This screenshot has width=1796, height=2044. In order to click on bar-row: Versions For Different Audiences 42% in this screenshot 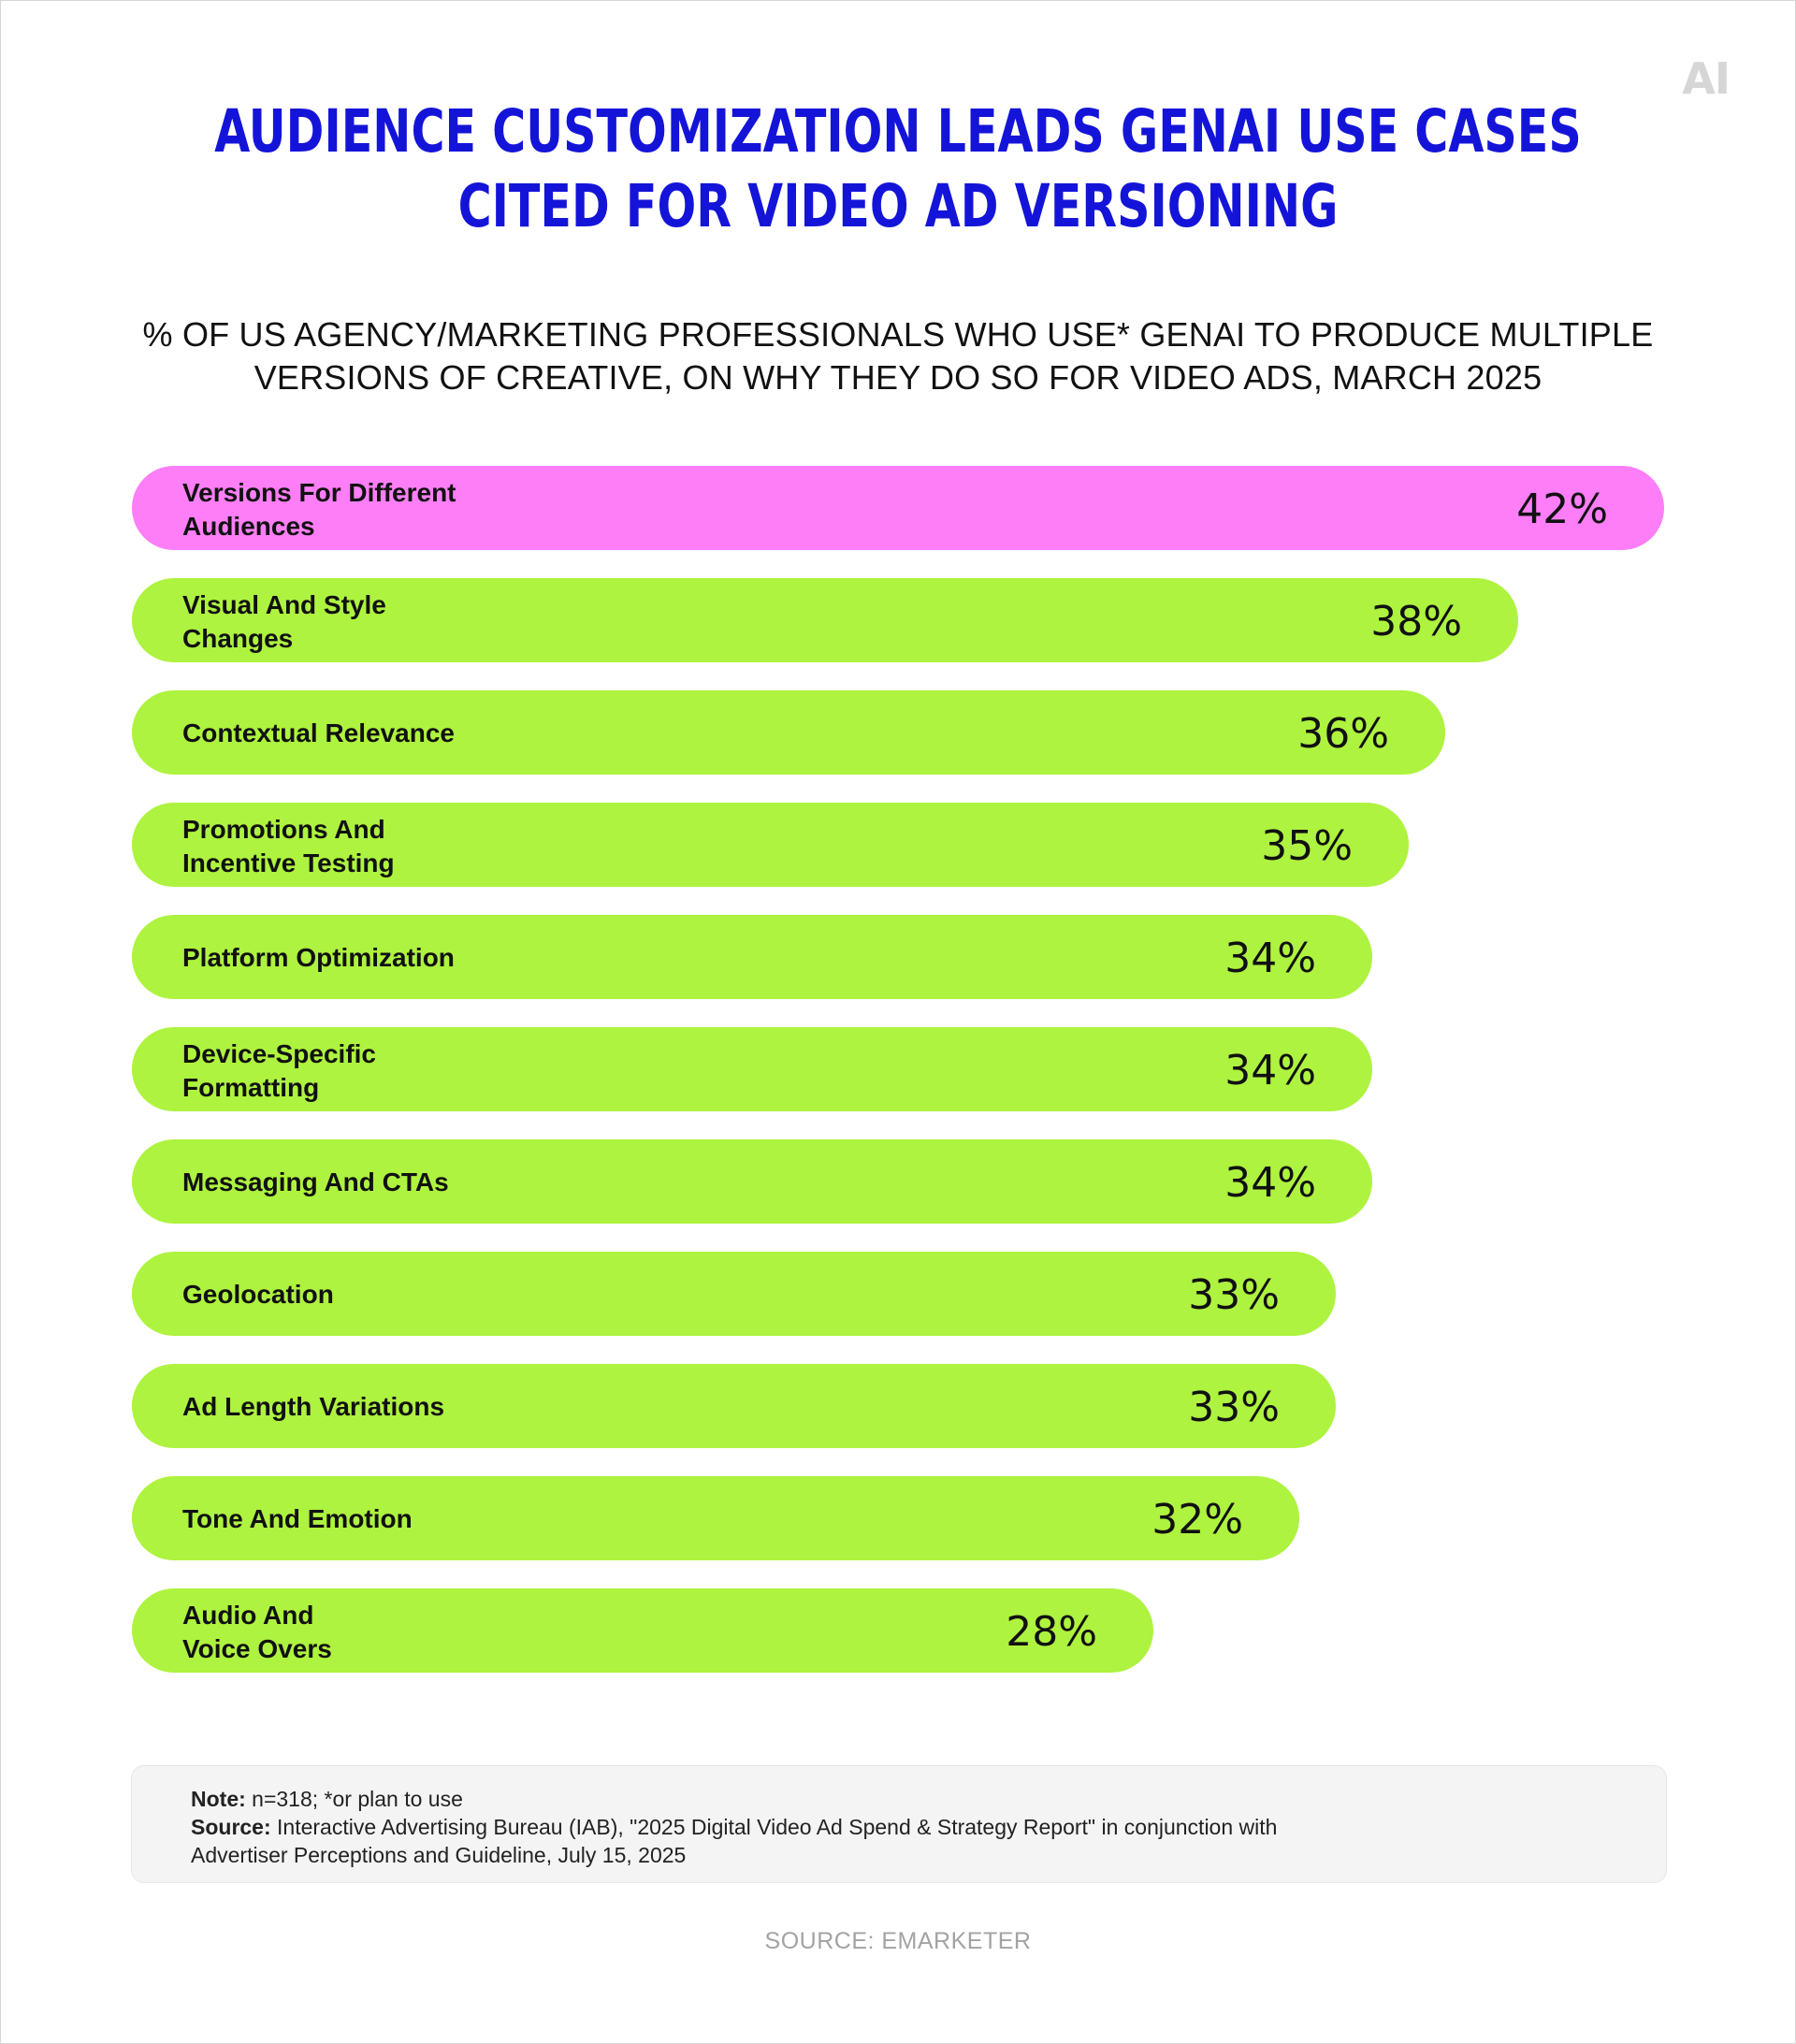, I will do `click(898, 508)`.